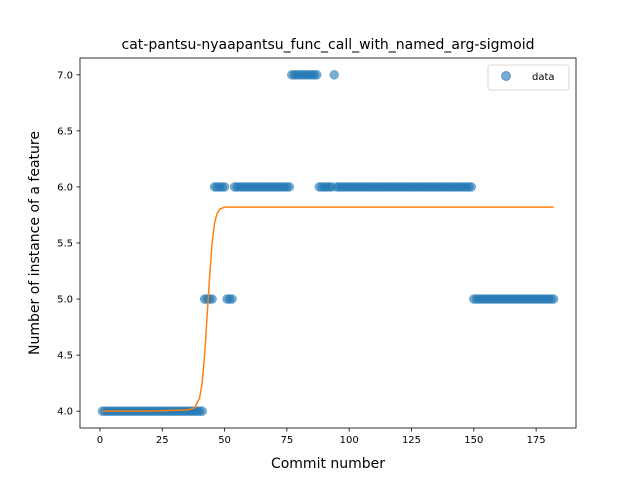 This screenshot has width=640, height=480. Describe the element at coordinates (411, 440) in the screenshot. I see `x-tick-label: 125` at that location.